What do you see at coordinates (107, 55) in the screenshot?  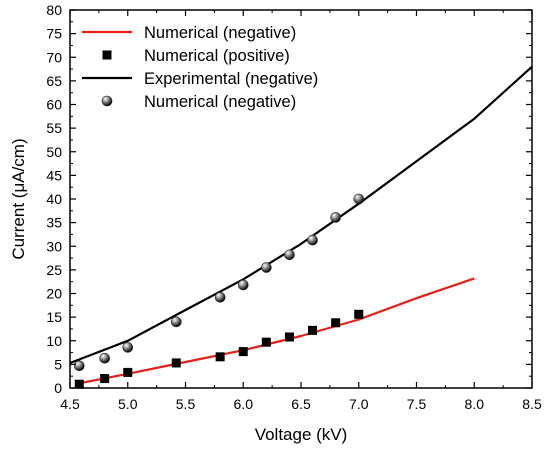 I see `legend-square-marker` at bounding box center [107, 55].